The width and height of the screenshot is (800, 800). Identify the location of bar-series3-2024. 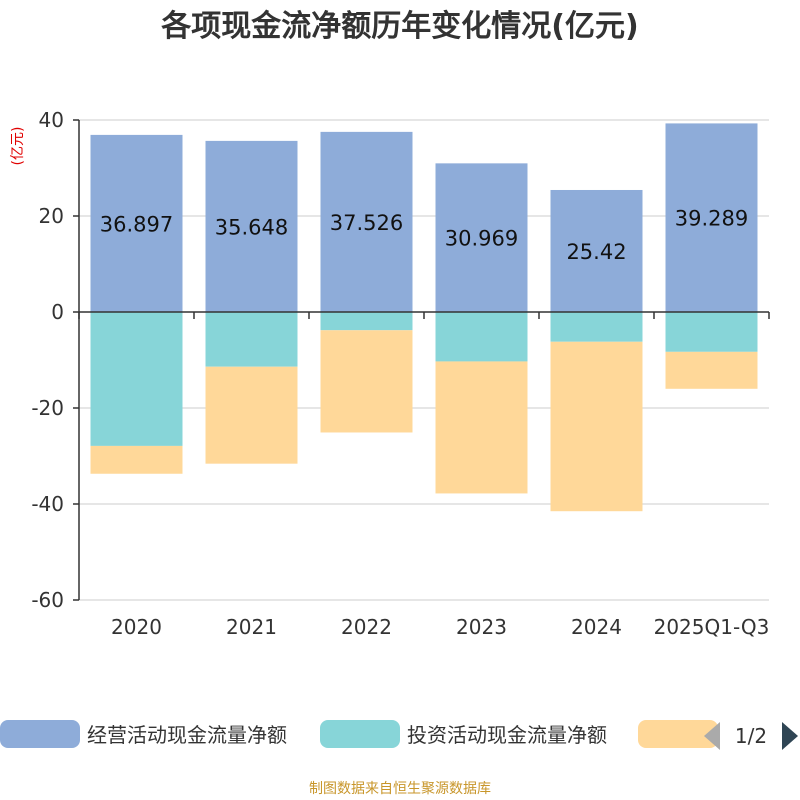
(596, 426).